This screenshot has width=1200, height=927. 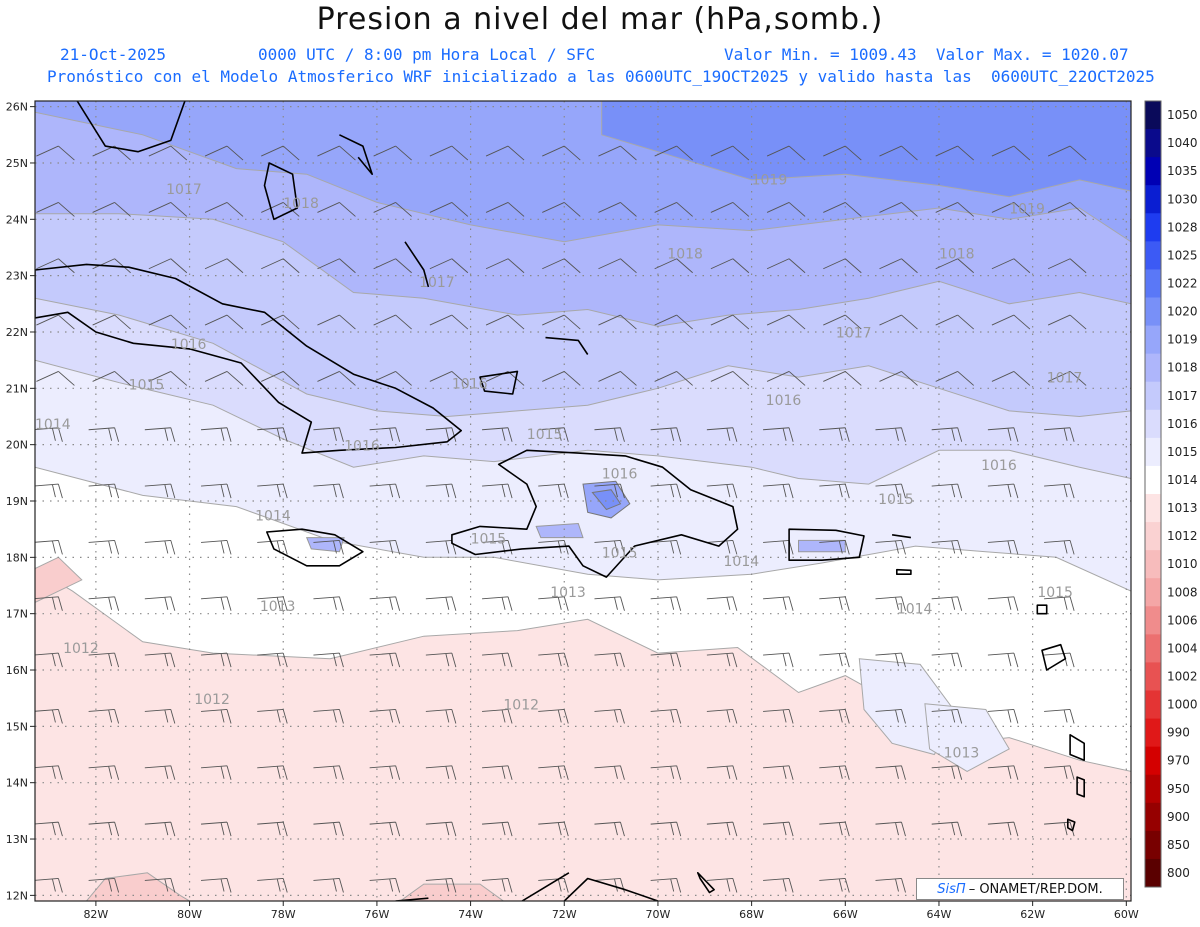 I want to click on colorbar-label: 900, so click(x=1178, y=817).